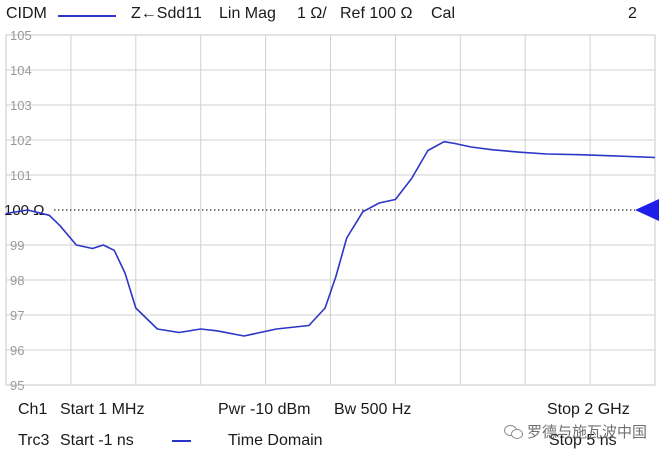 Image resolution: width=661 pixels, height=452 pixels. Describe the element at coordinates (513, 432) in the screenshot. I see `wechat-icon` at that location.